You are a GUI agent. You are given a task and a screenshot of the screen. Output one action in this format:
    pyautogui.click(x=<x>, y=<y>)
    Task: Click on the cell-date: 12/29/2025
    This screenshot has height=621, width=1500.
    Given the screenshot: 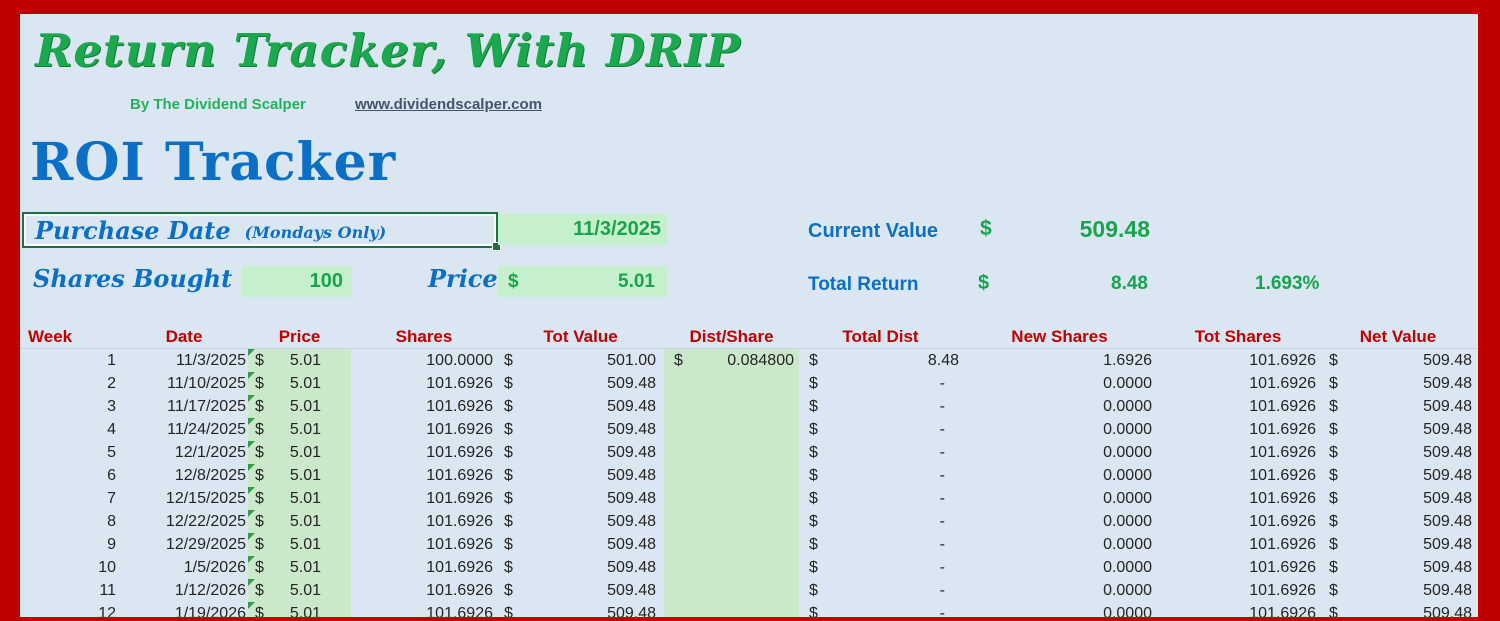 What is the action you would take?
    pyautogui.click(x=205, y=544)
    